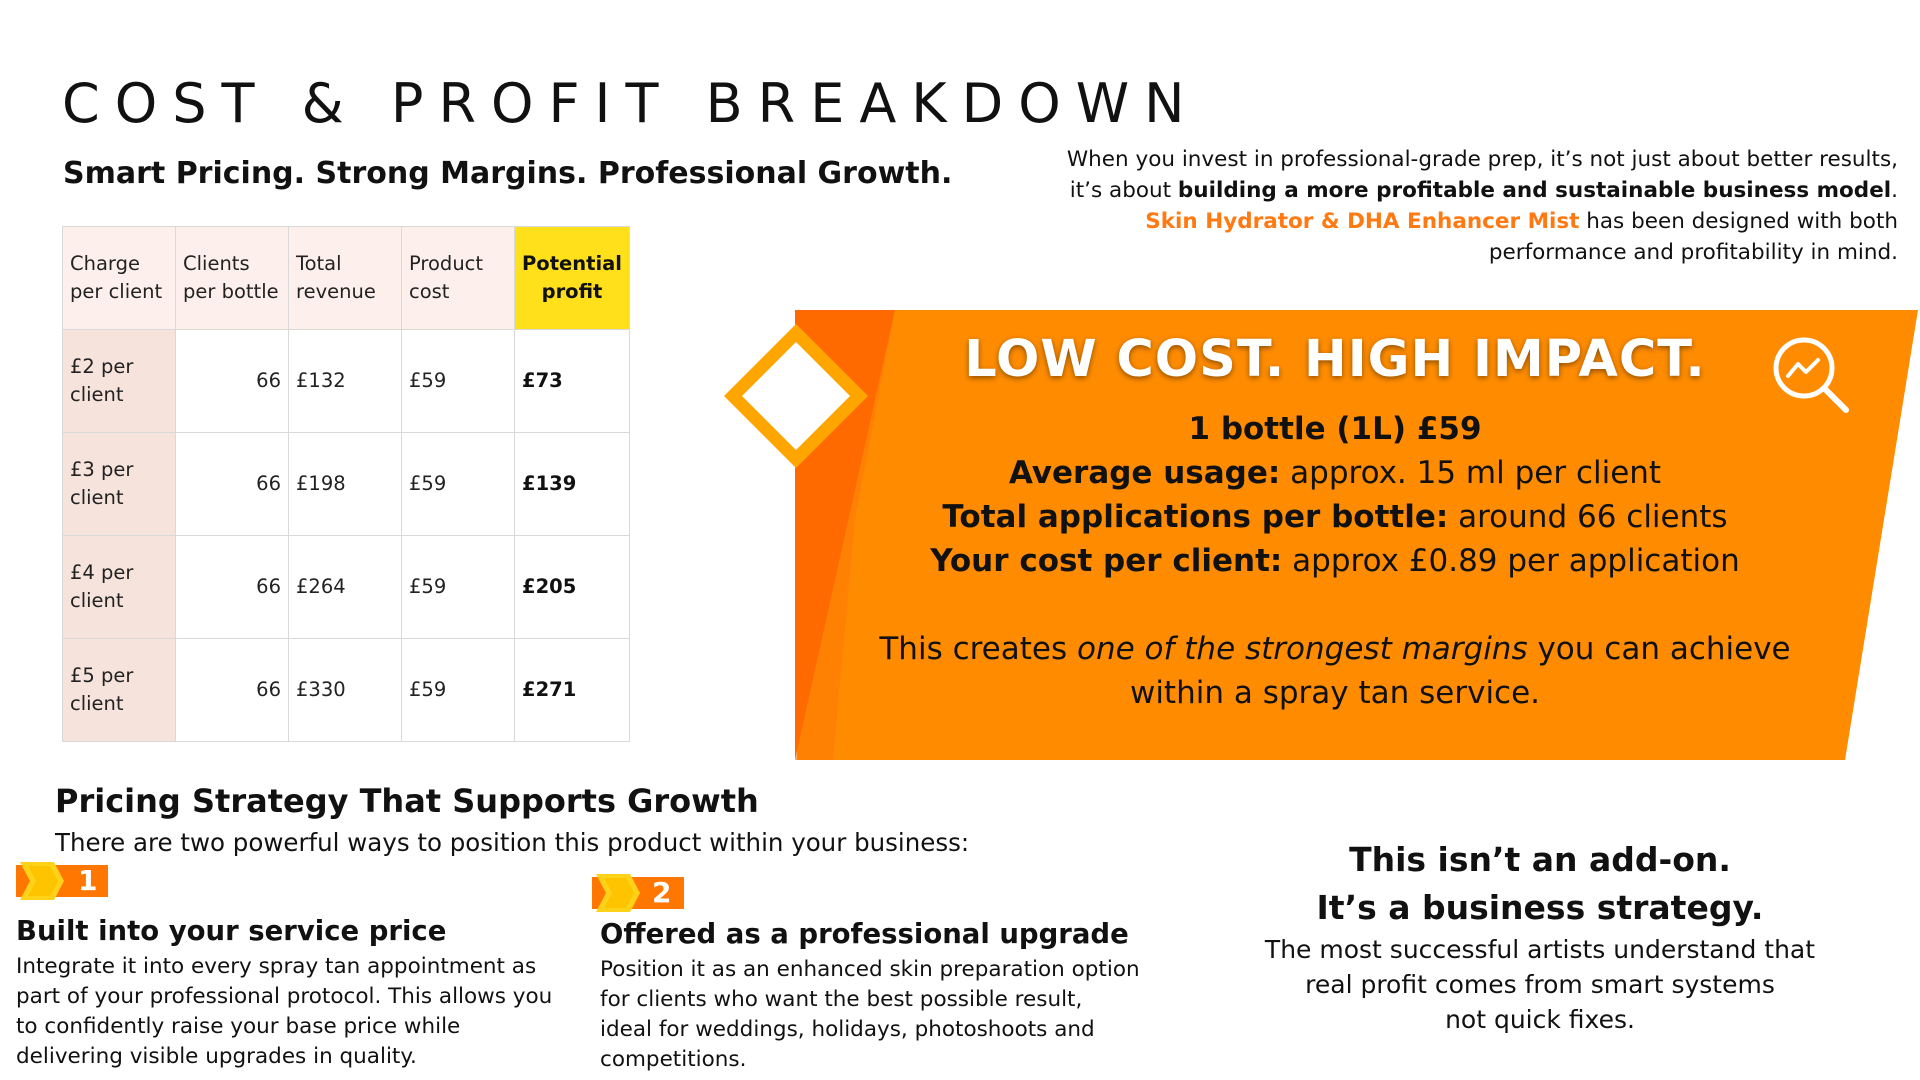 This screenshot has height=1080, width=1920. What do you see at coordinates (1540, 907) in the screenshot?
I see `closing-line-2: It’s a business strategy.` at bounding box center [1540, 907].